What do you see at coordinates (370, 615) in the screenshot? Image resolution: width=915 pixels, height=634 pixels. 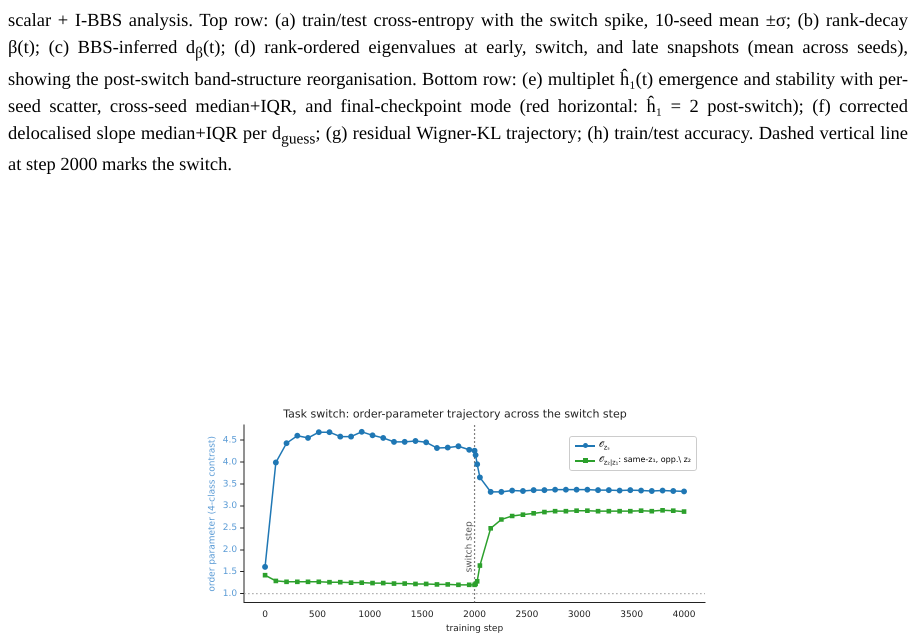 I see `x-tick-label: 1000` at bounding box center [370, 615].